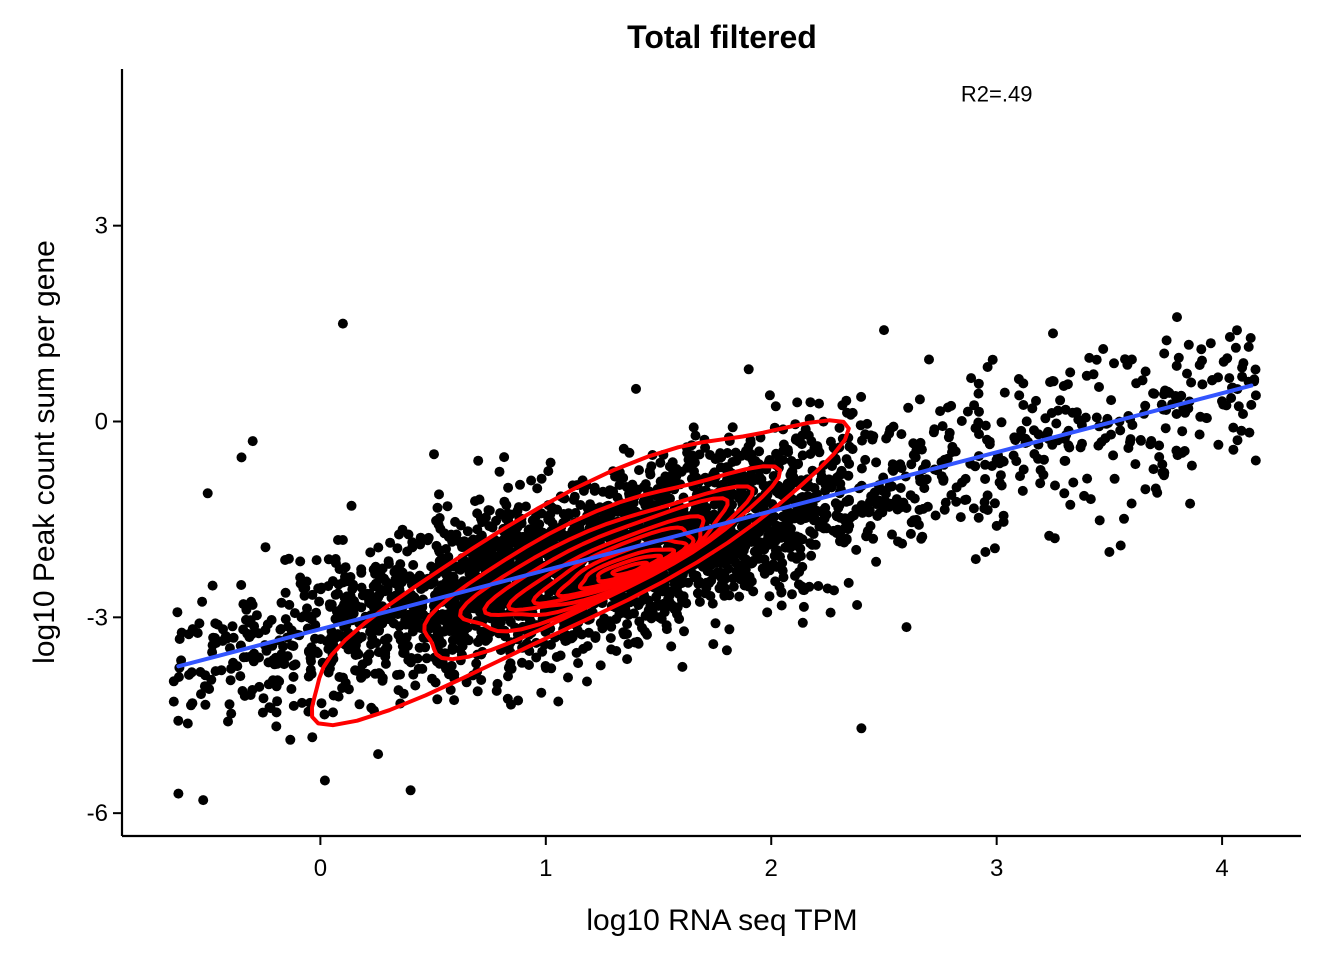 This screenshot has width=1344, height=960. I want to click on x-tick-label: 2, so click(771, 868).